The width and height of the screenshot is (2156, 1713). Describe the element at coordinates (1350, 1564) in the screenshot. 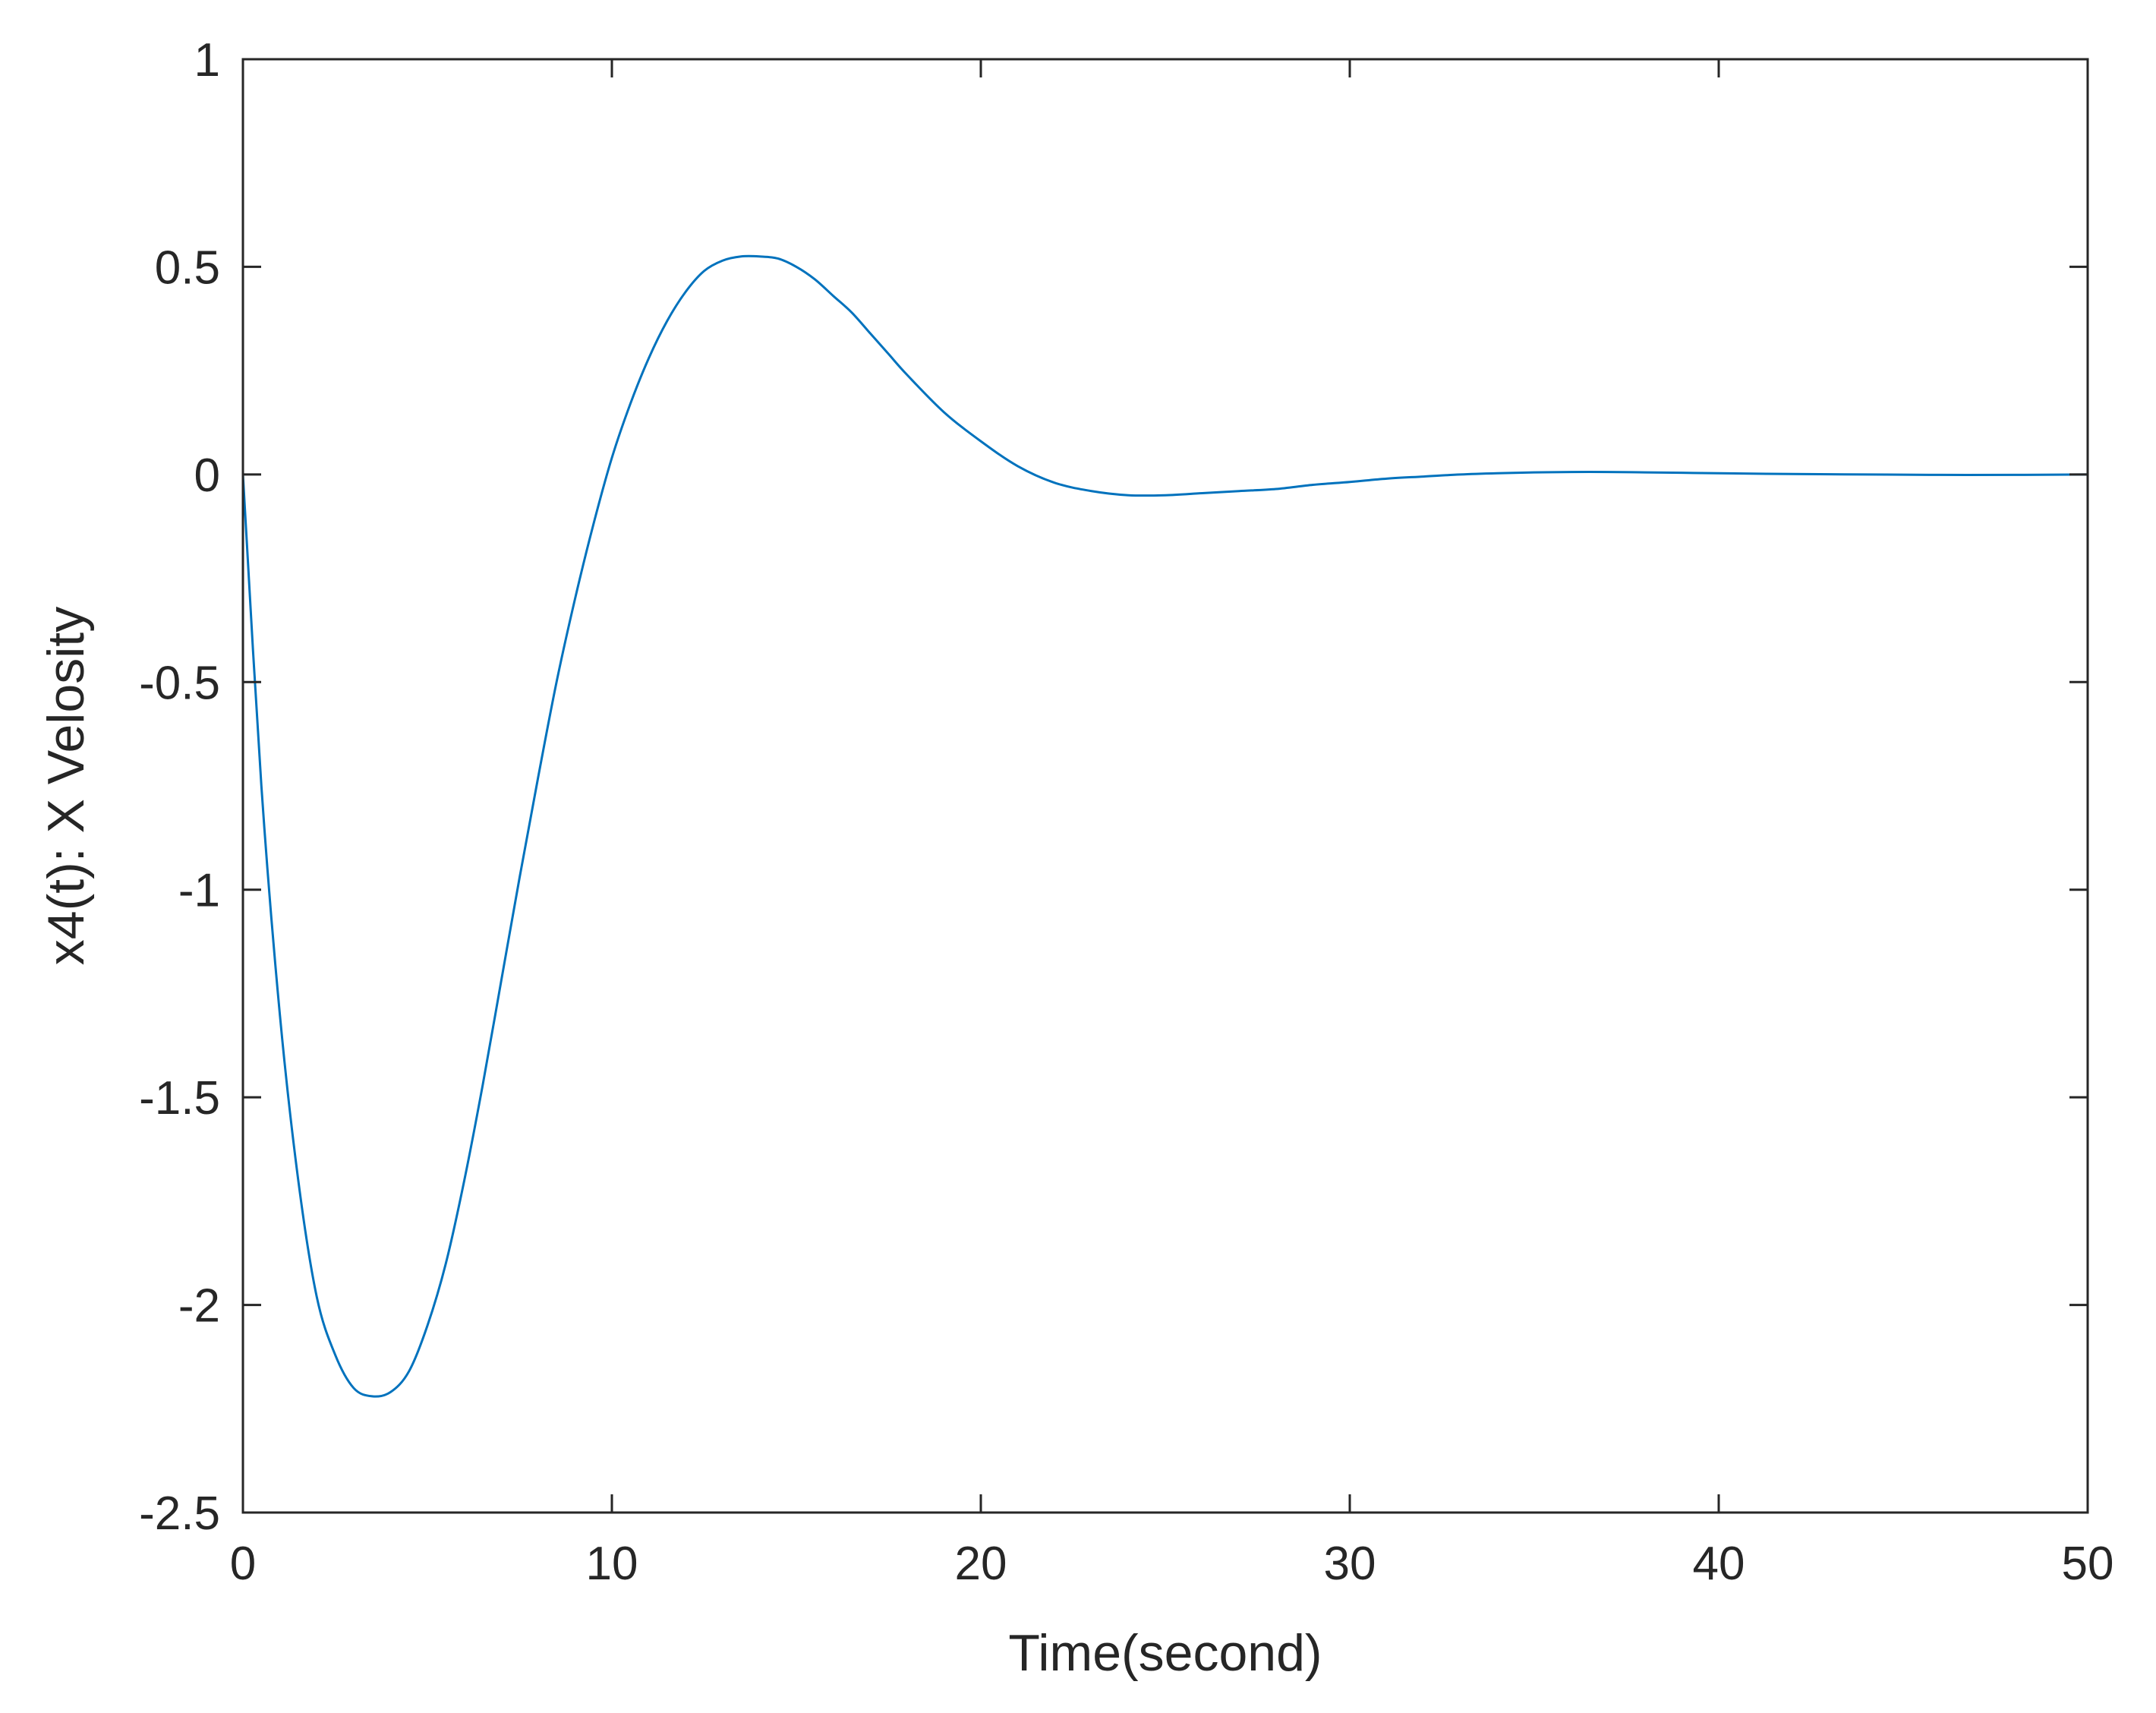

I see `x-tick-label: 30` at that location.